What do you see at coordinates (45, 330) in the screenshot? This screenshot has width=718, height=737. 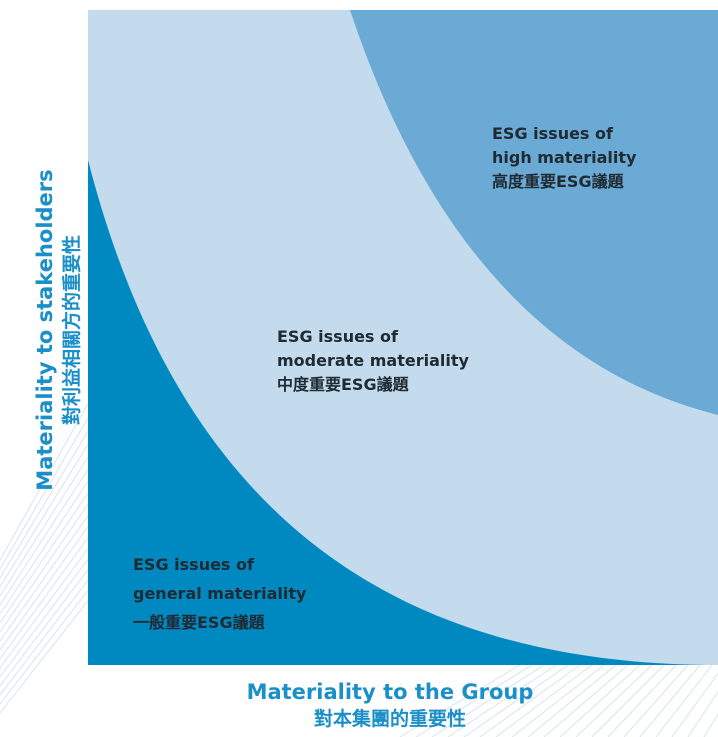 I see `y-axis-title-en: Materiality to stakeholders` at bounding box center [45, 330].